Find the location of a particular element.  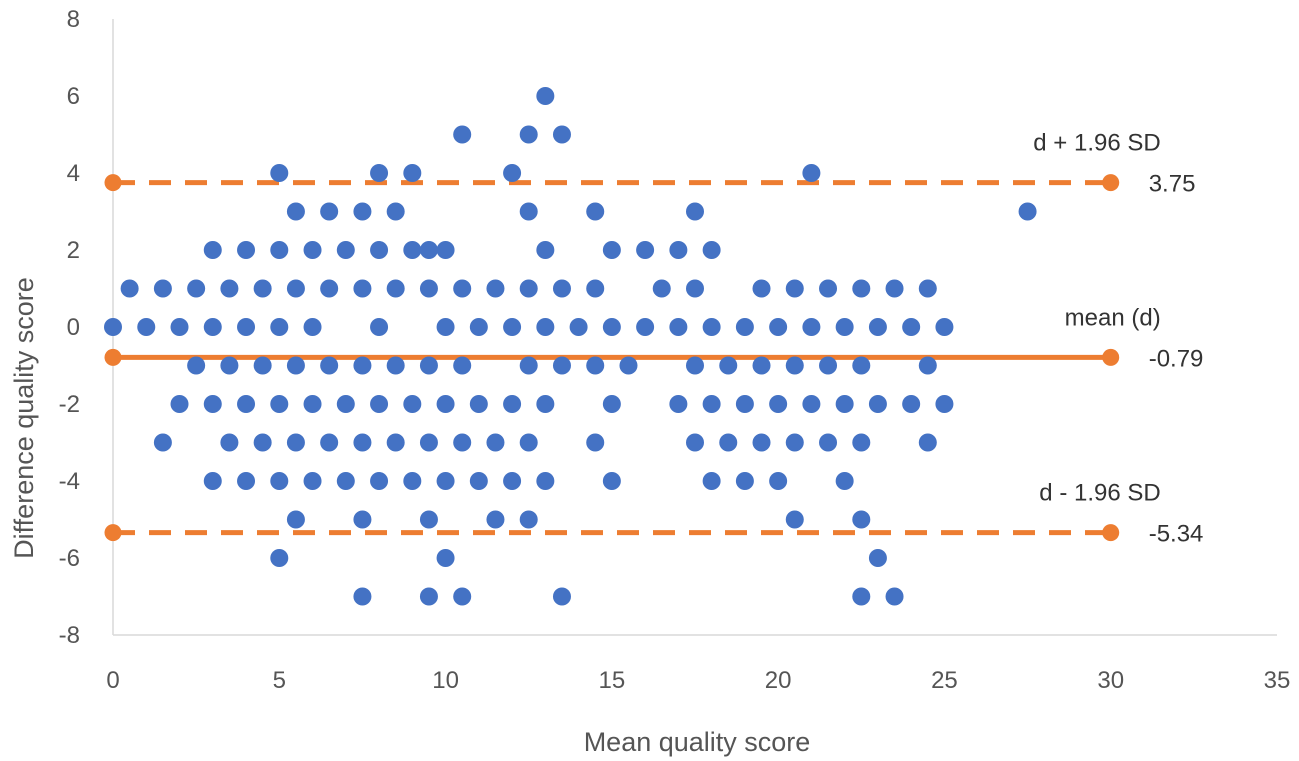

reference-line-start-marker is located at coordinates (113, 533).